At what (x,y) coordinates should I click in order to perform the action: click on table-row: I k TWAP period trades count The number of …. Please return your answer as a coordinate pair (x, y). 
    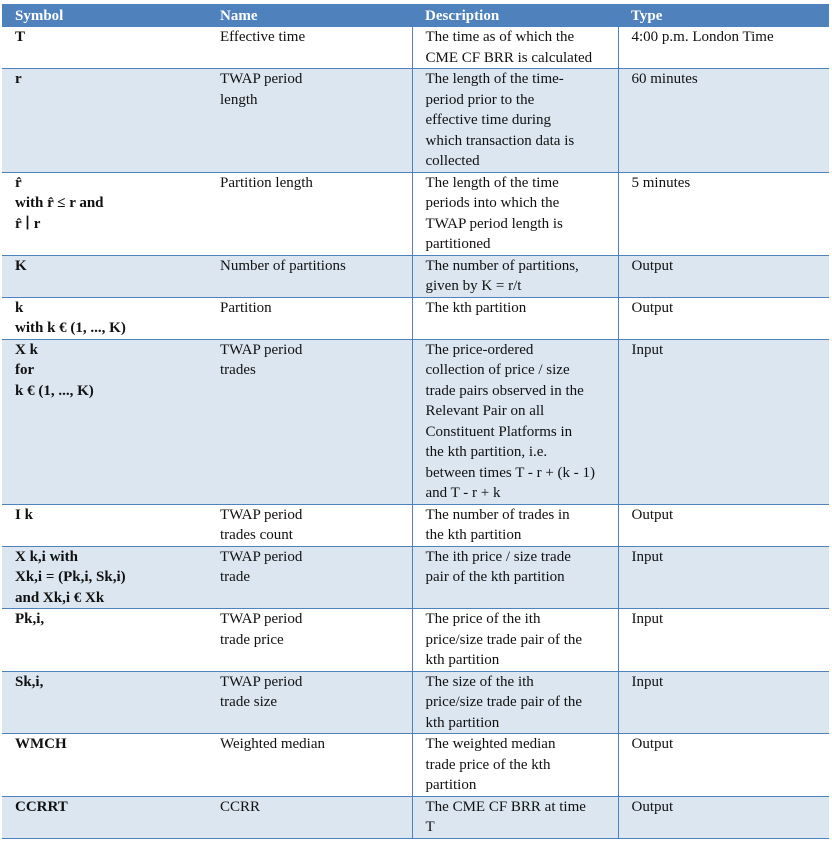
    Looking at the image, I should click on (415, 525).